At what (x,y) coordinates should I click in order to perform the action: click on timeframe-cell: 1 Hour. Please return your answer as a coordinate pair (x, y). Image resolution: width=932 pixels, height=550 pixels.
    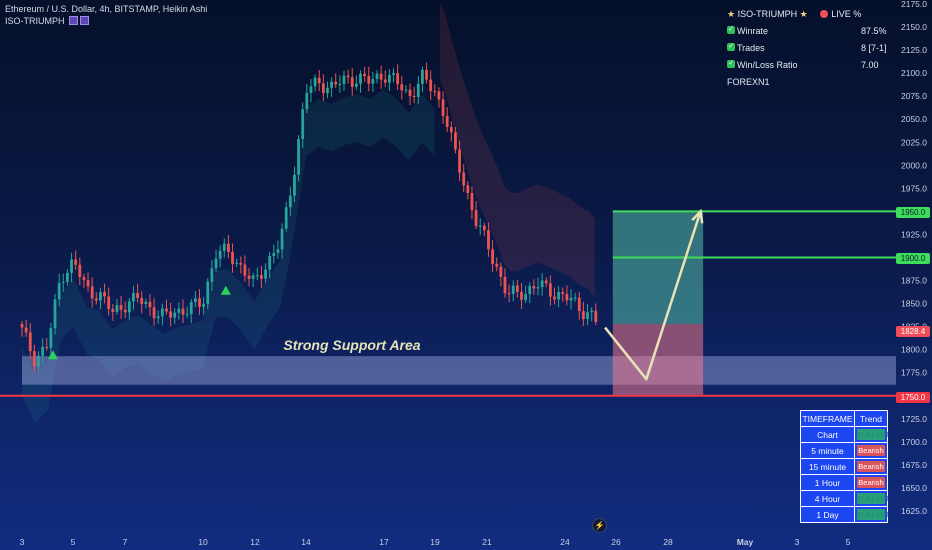
    Looking at the image, I should click on (827, 482).